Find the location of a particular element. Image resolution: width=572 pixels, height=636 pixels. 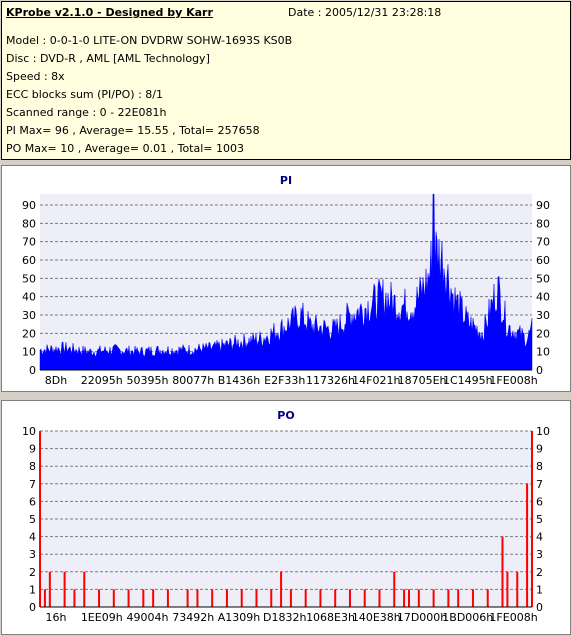

scanned-range-line: Scanned range : 0 - 22E081h is located at coordinates (86, 112).